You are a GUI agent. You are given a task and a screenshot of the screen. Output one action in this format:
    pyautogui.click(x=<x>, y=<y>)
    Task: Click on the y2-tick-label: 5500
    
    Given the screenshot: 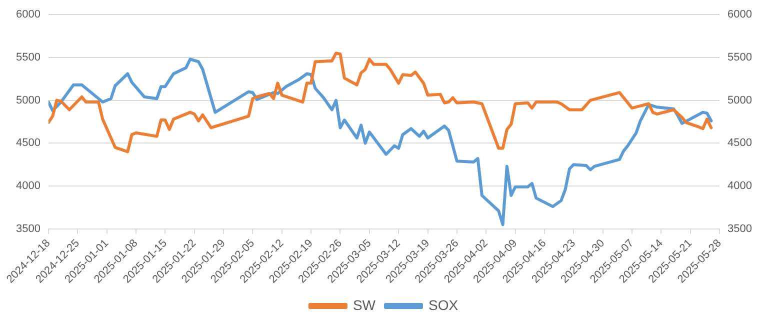 What is the action you would take?
    pyautogui.click(x=740, y=57)
    